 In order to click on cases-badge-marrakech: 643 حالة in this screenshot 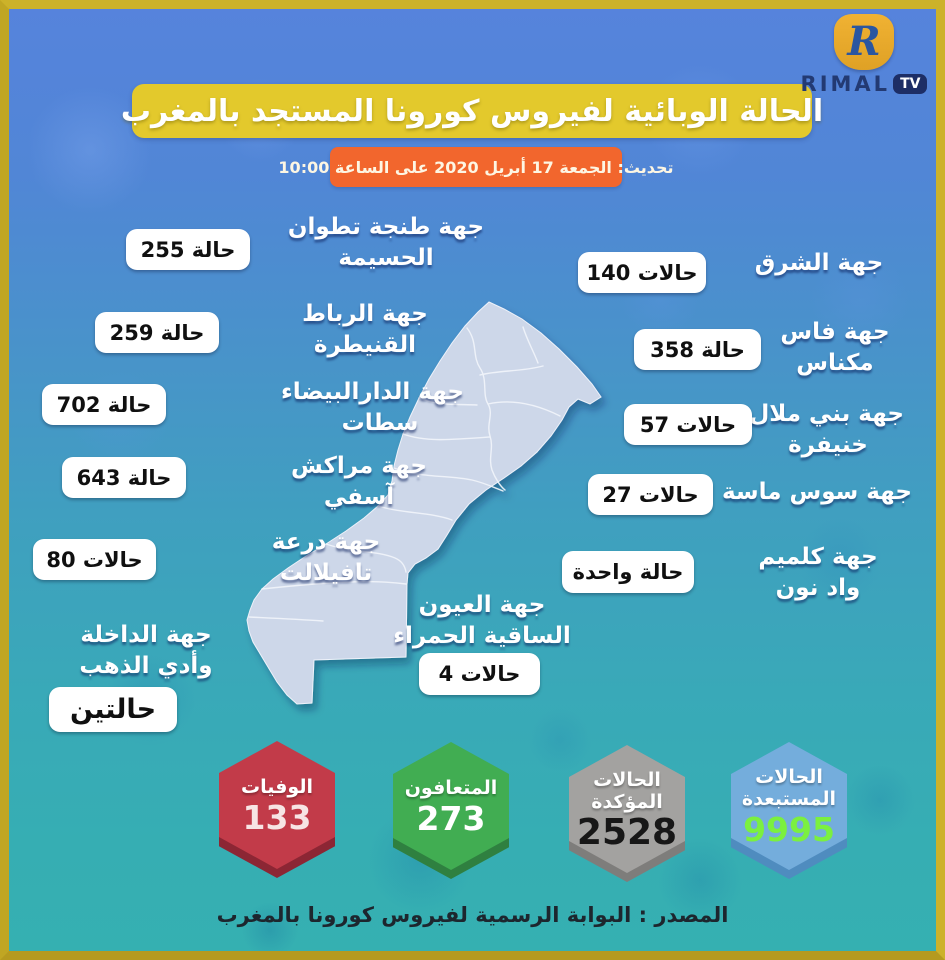, I will do `click(124, 477)`.